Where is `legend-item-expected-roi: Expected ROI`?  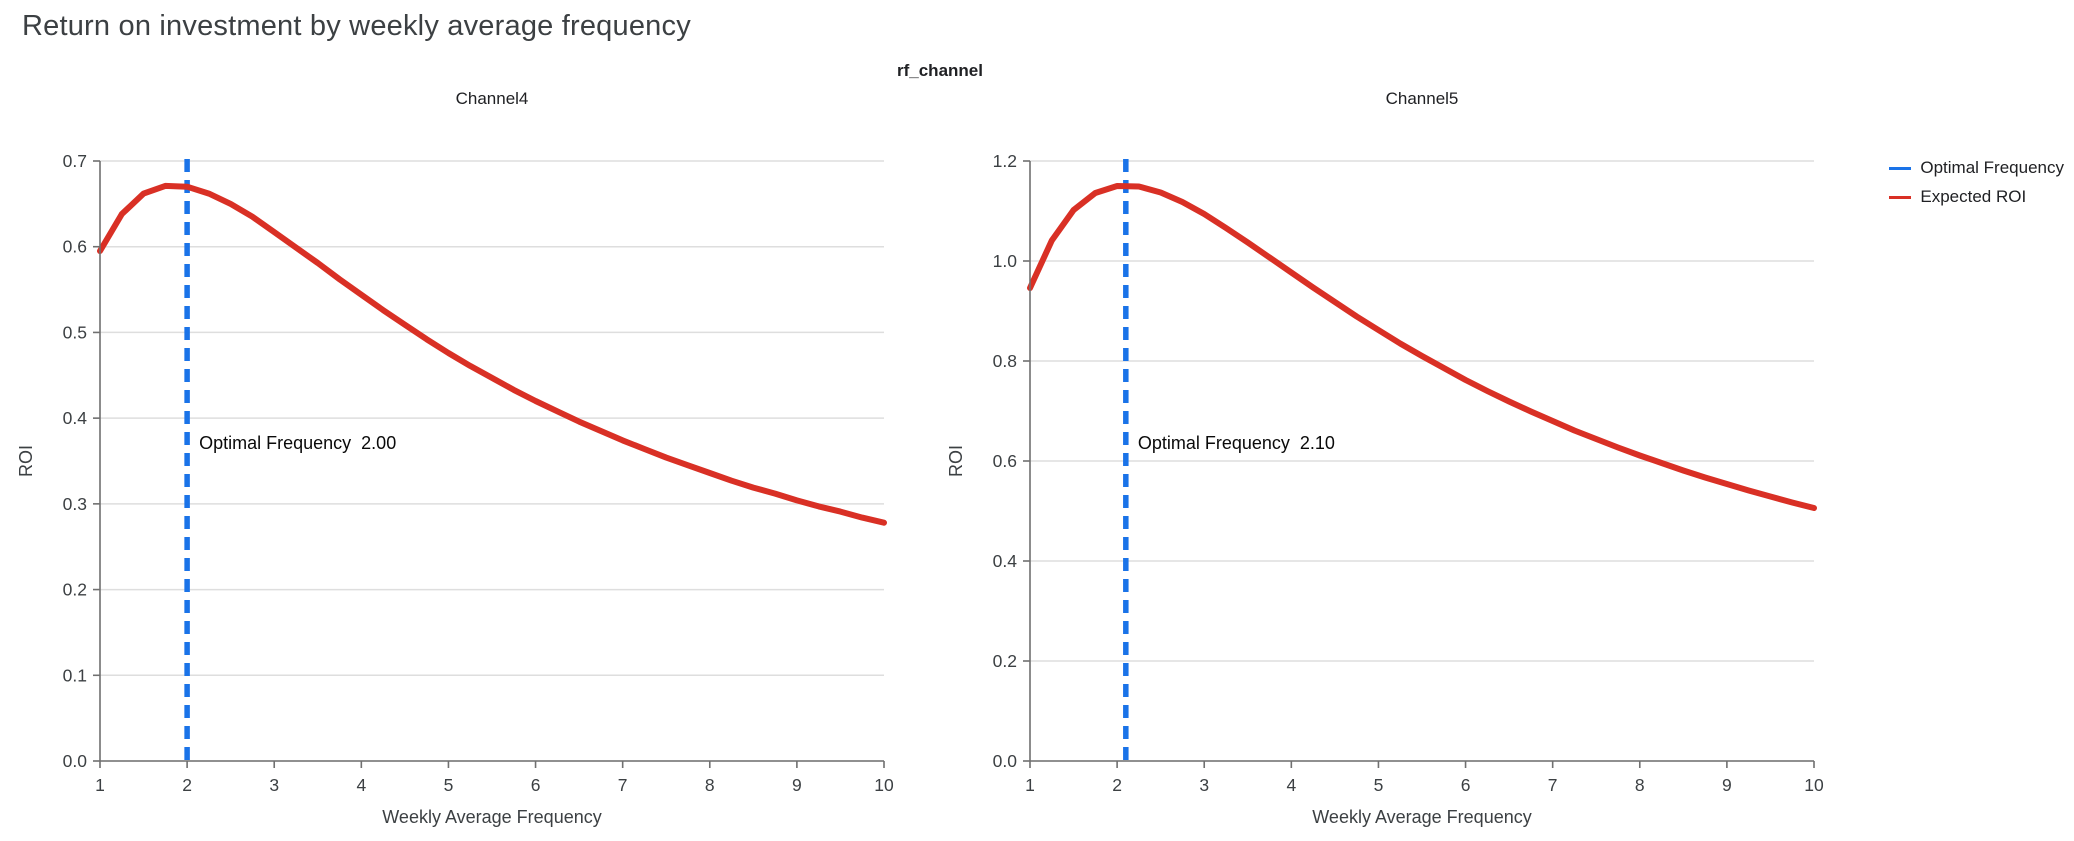 legend-item-expected-roi: Expected ROI is located at coordinates (1976, 197).